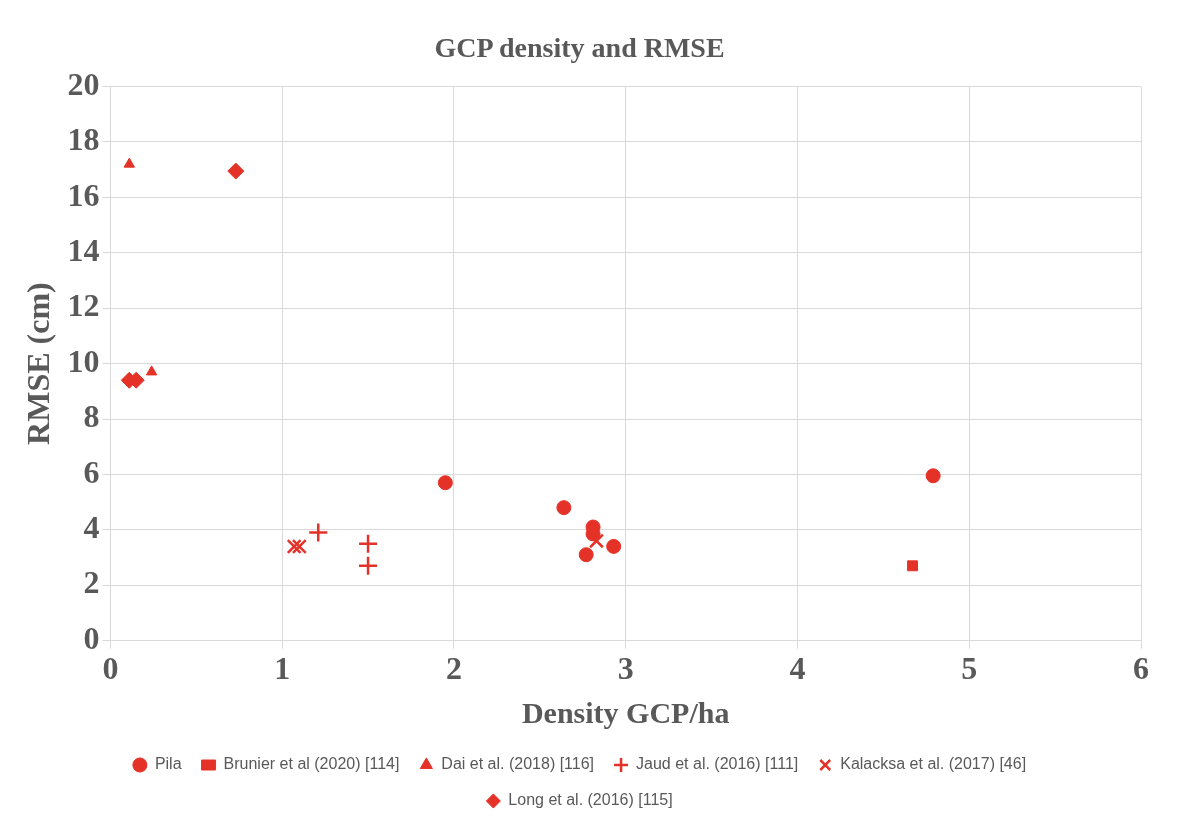 The height and width of the screenshot is (832, 1179). Describe the element at coordinates (282, 668) in the screenshot. I see `x-tick-label: 1` at that location.